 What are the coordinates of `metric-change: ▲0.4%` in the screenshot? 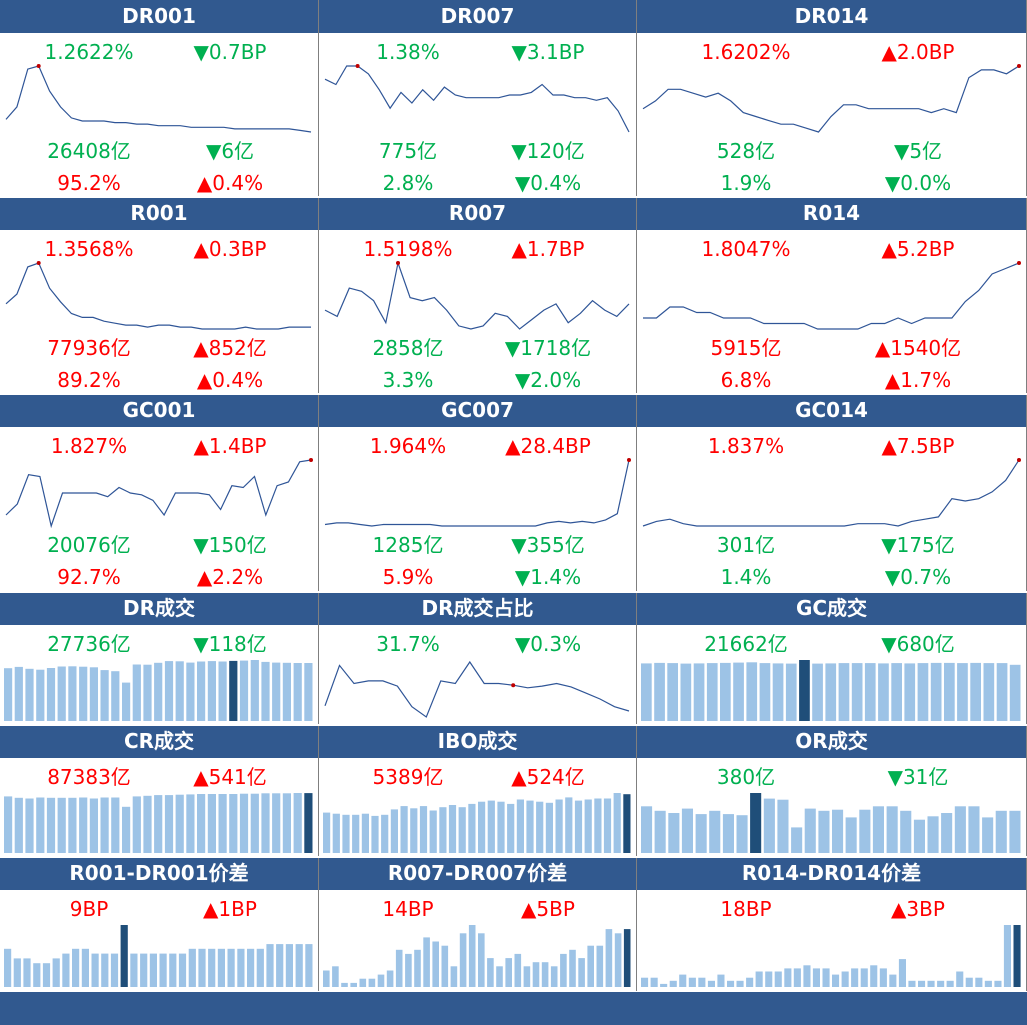 It's located at (230, 183).